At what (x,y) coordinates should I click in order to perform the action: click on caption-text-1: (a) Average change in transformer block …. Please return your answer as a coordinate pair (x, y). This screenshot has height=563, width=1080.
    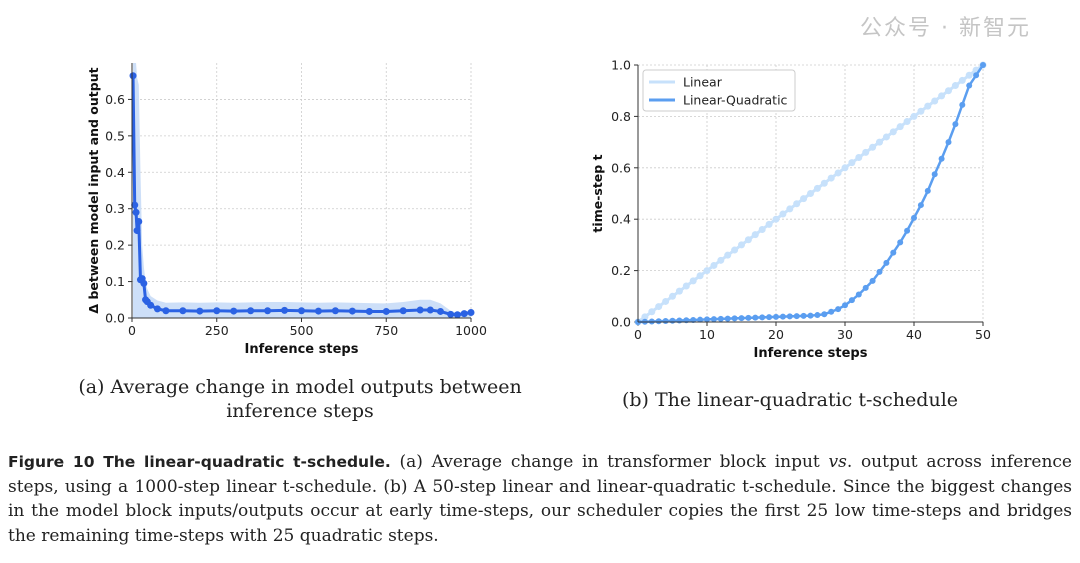
    Looking at the image, I should click on (609, 462).